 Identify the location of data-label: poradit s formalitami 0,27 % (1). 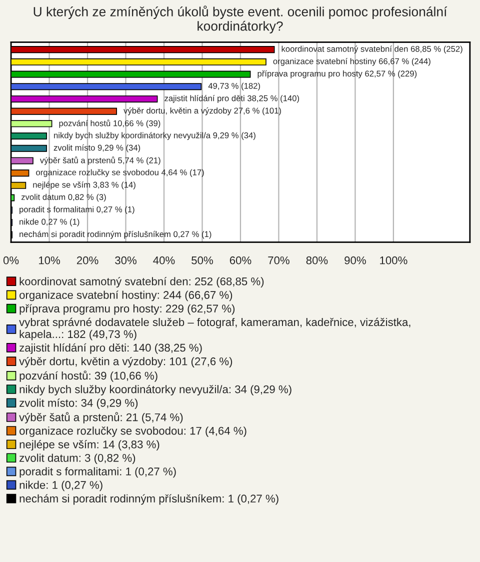
(77, 210).